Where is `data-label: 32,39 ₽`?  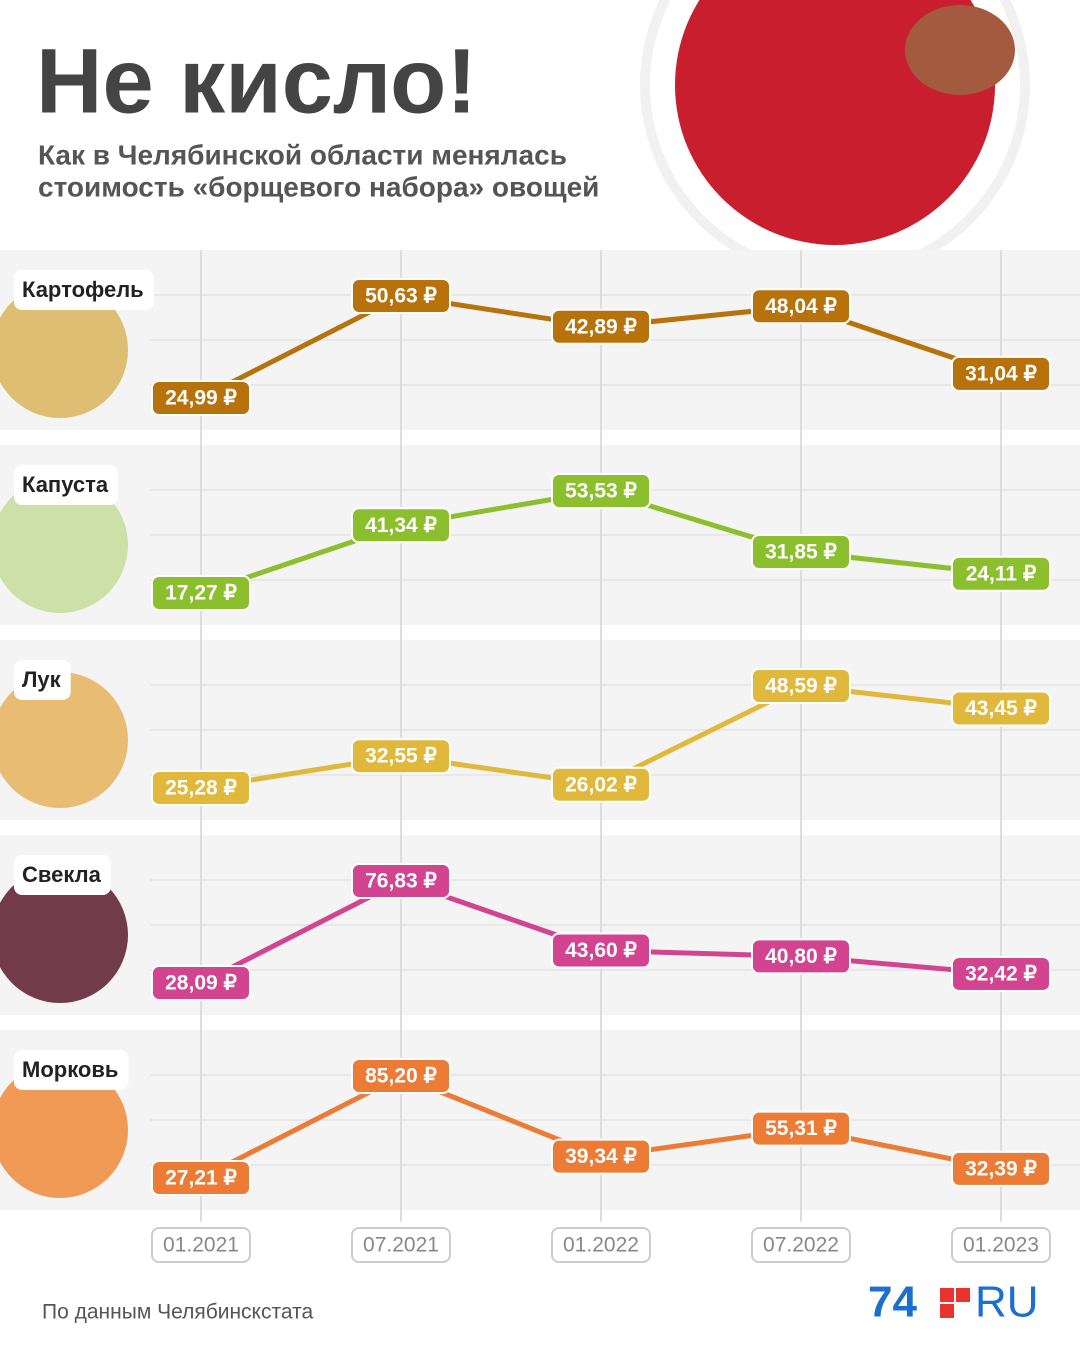
data-label: 32,39 ₽ is located at coordinates (1001, 1168).